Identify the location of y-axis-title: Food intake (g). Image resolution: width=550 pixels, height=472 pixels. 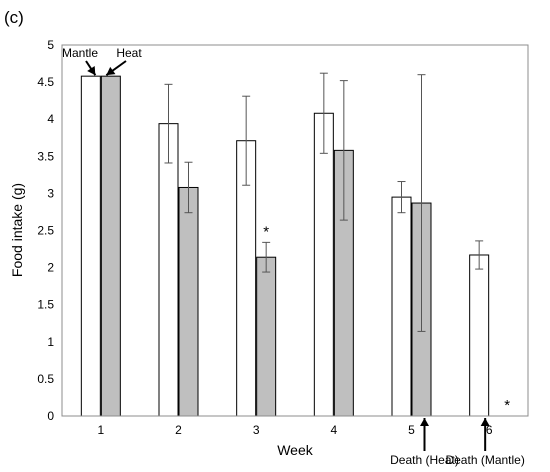
(17, 230).